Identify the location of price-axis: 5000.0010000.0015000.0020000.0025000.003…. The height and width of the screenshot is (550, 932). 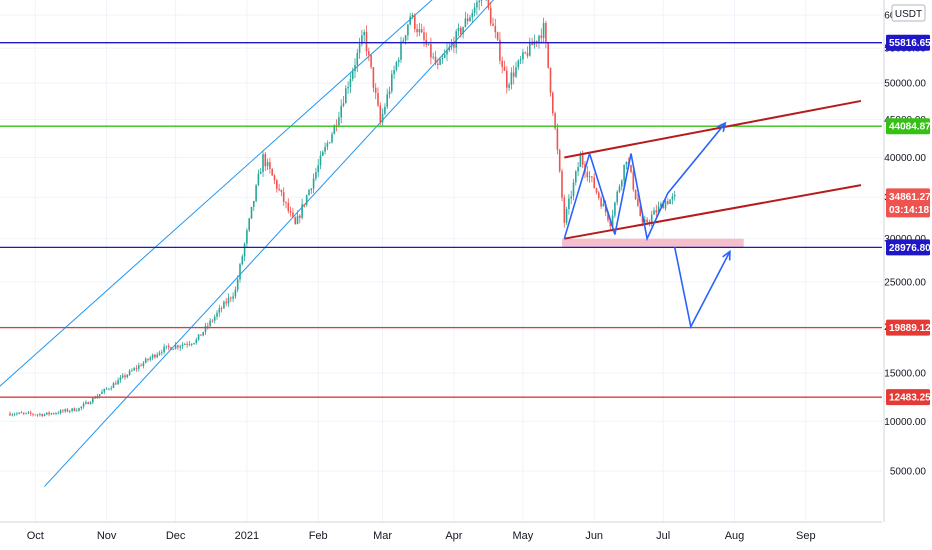
(904, 261).